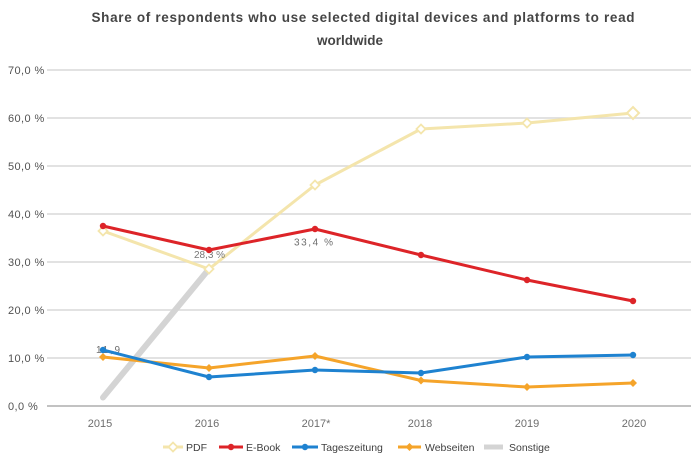 The width and height of the screenshot is (700, 467). What do you see at coordinates (100, 424) in the screenshot?
I see `svg-text: 2015` at bounding box center [100, 424].